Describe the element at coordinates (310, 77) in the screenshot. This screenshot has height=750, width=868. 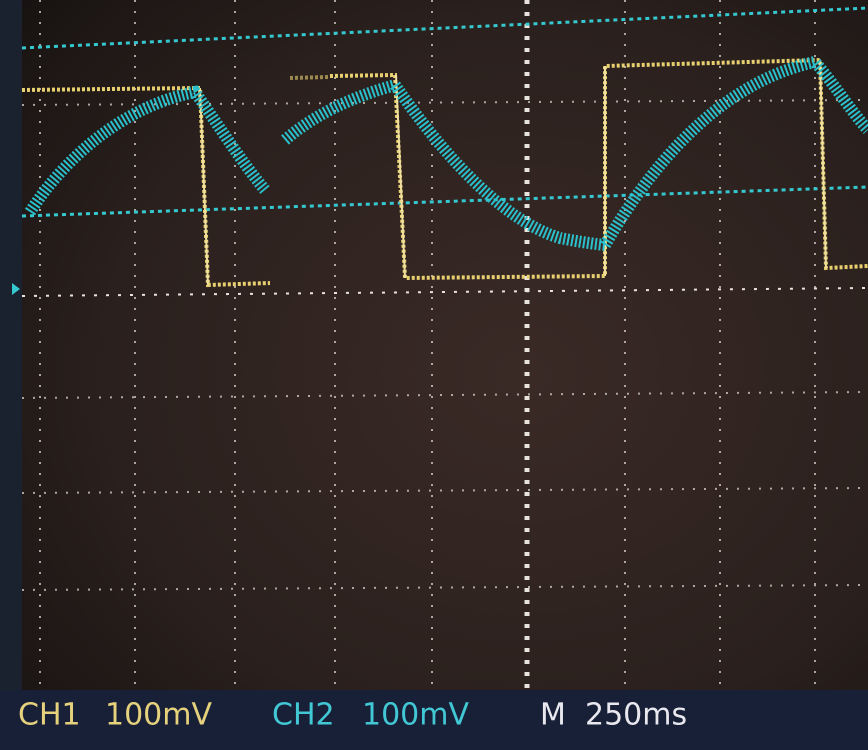
I see `ch1-trace` at that location.